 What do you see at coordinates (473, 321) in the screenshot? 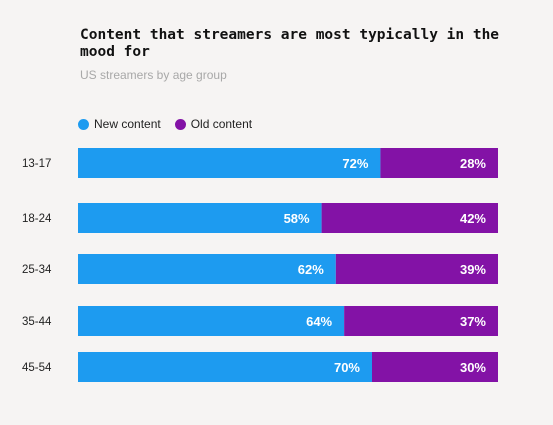
I see `data-label-old-content-35-44: 37%` at bounding box center [473, 321].